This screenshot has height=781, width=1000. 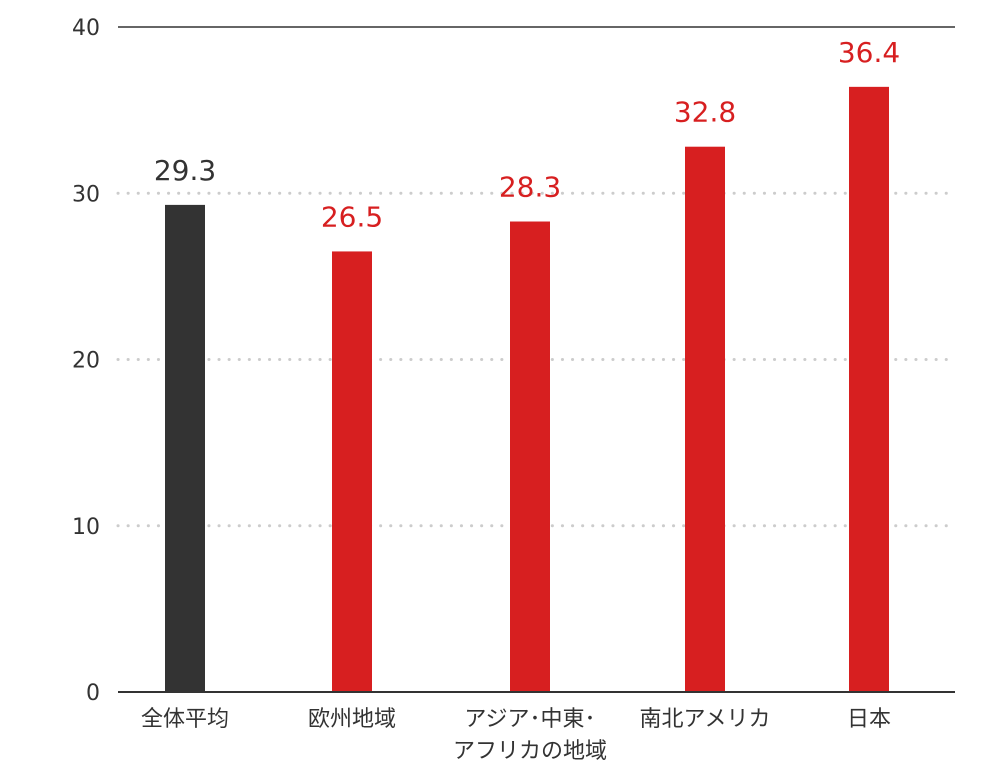 I want to click on x-tick-label: 日本, so click(x=869, y=719).